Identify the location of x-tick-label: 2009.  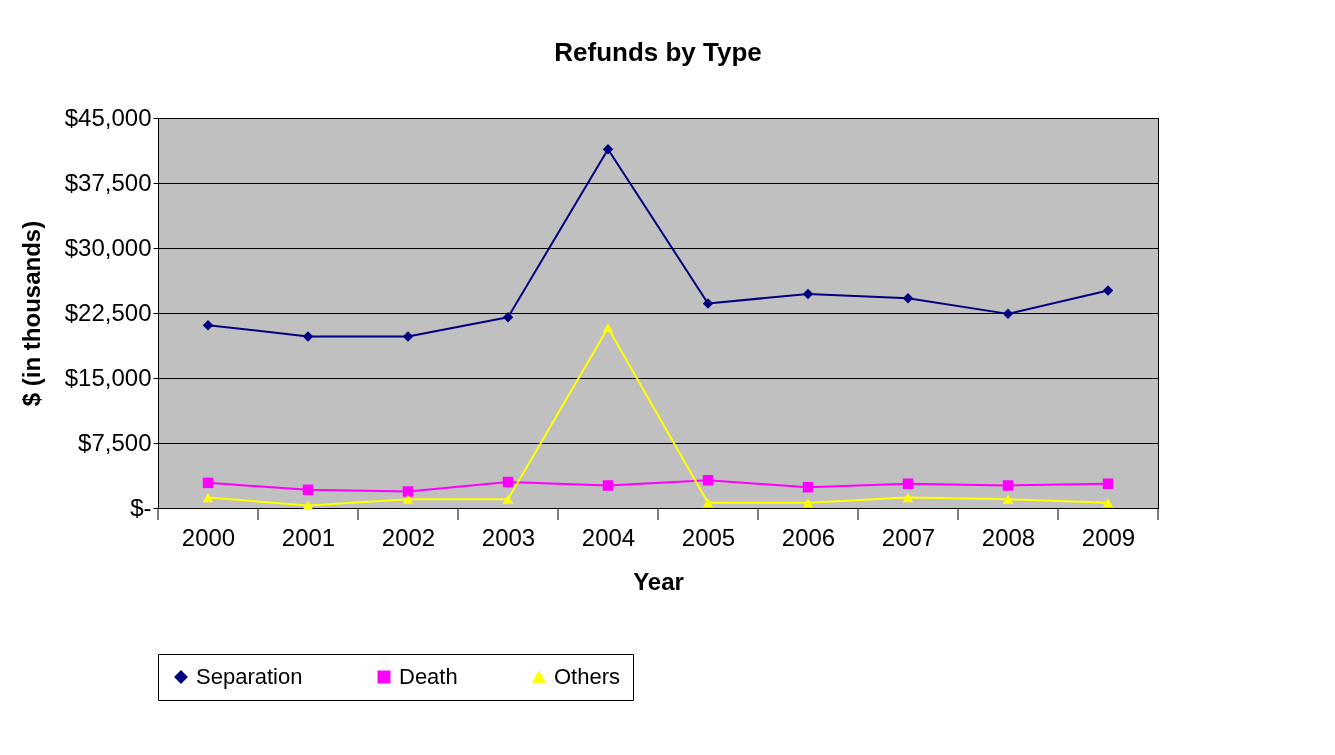
(1108, 537).